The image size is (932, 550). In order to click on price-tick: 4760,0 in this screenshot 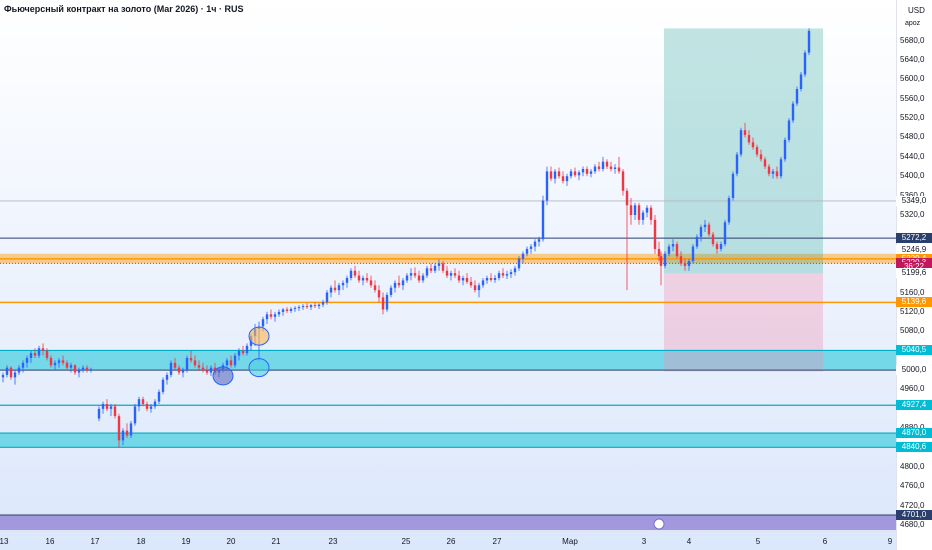, I will do `click(912, 486)`.